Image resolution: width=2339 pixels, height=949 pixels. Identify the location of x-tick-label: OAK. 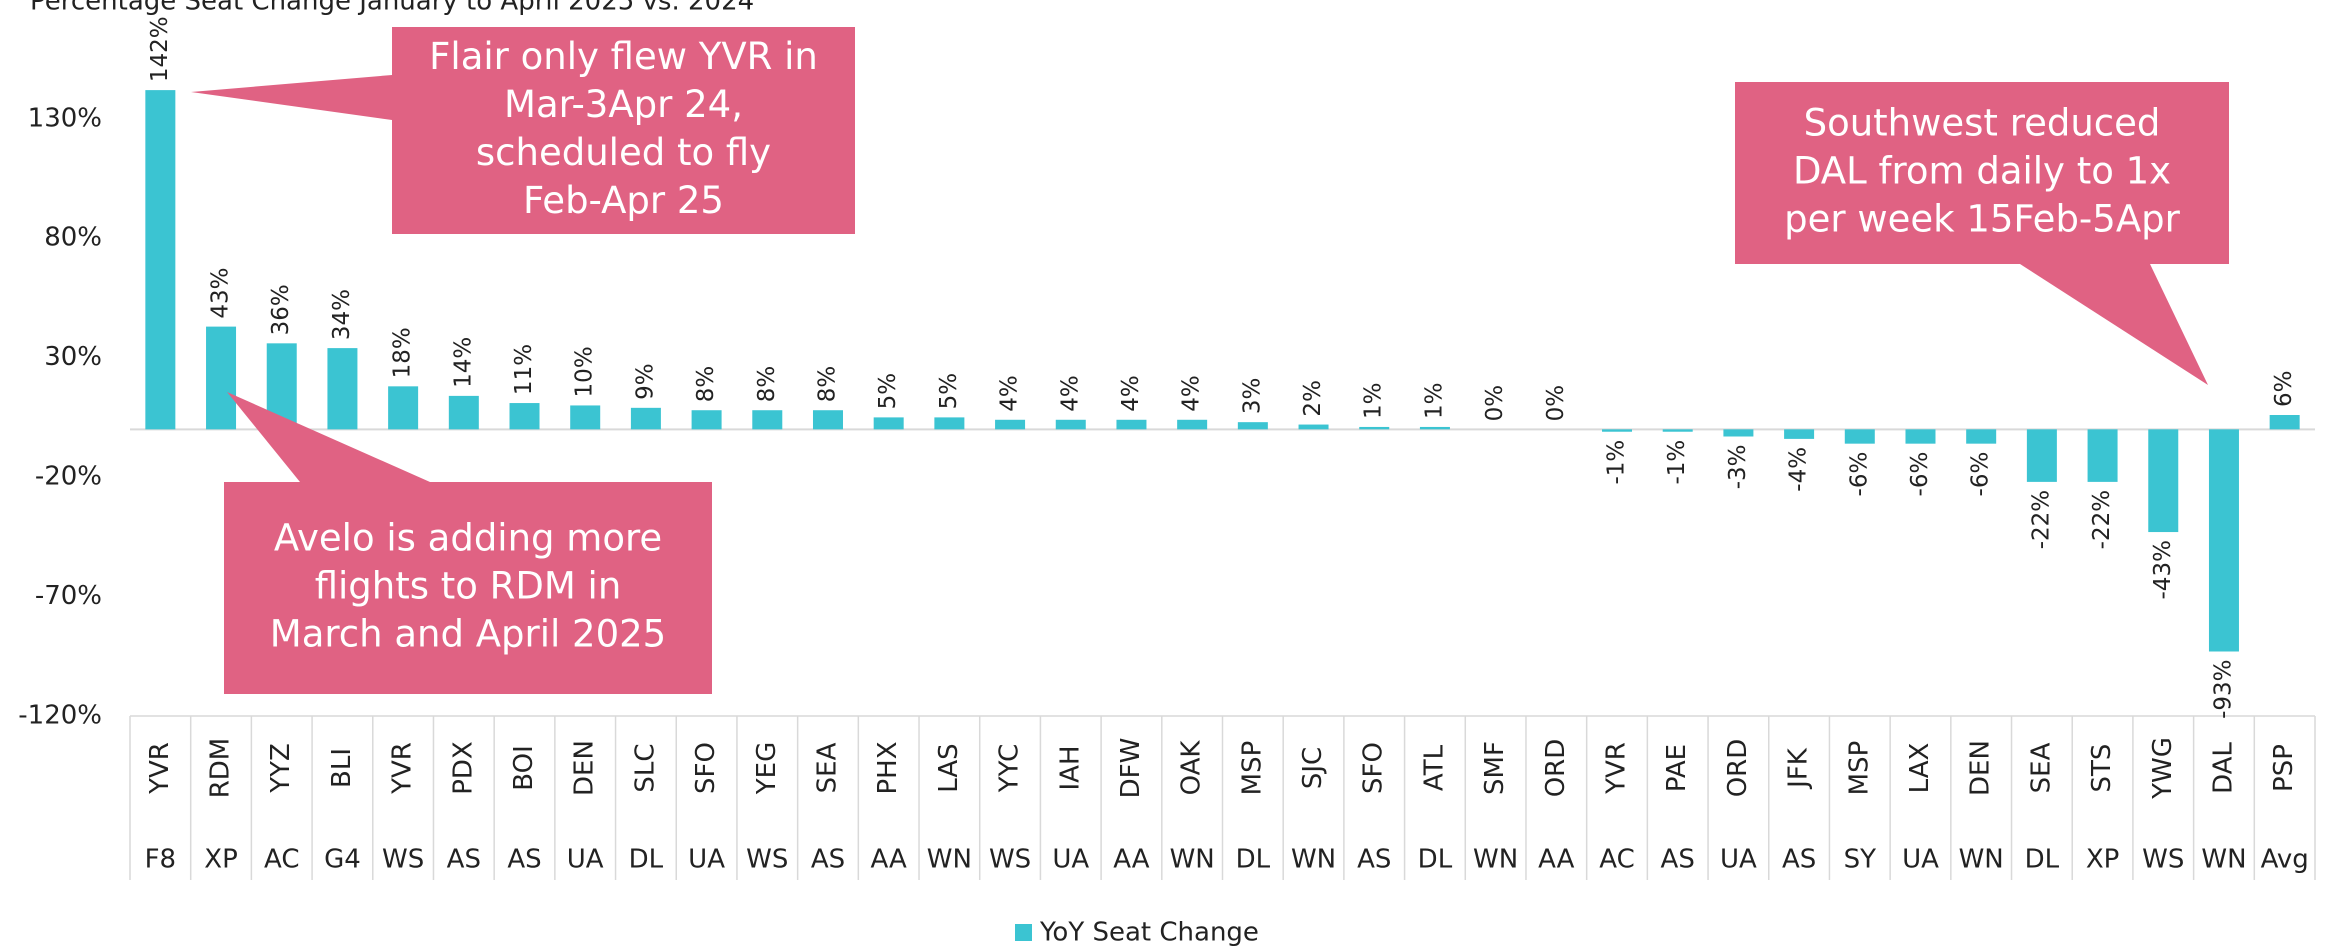
(1192, 768).